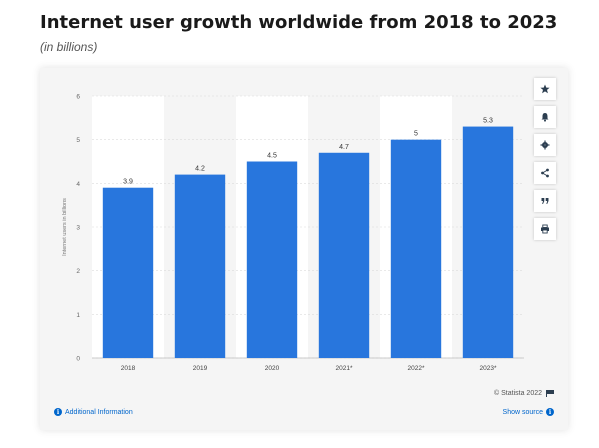  Describe the element at coordinates (272, 156) in the screenshot. I see `bar-value-label: 4.5` at that location.